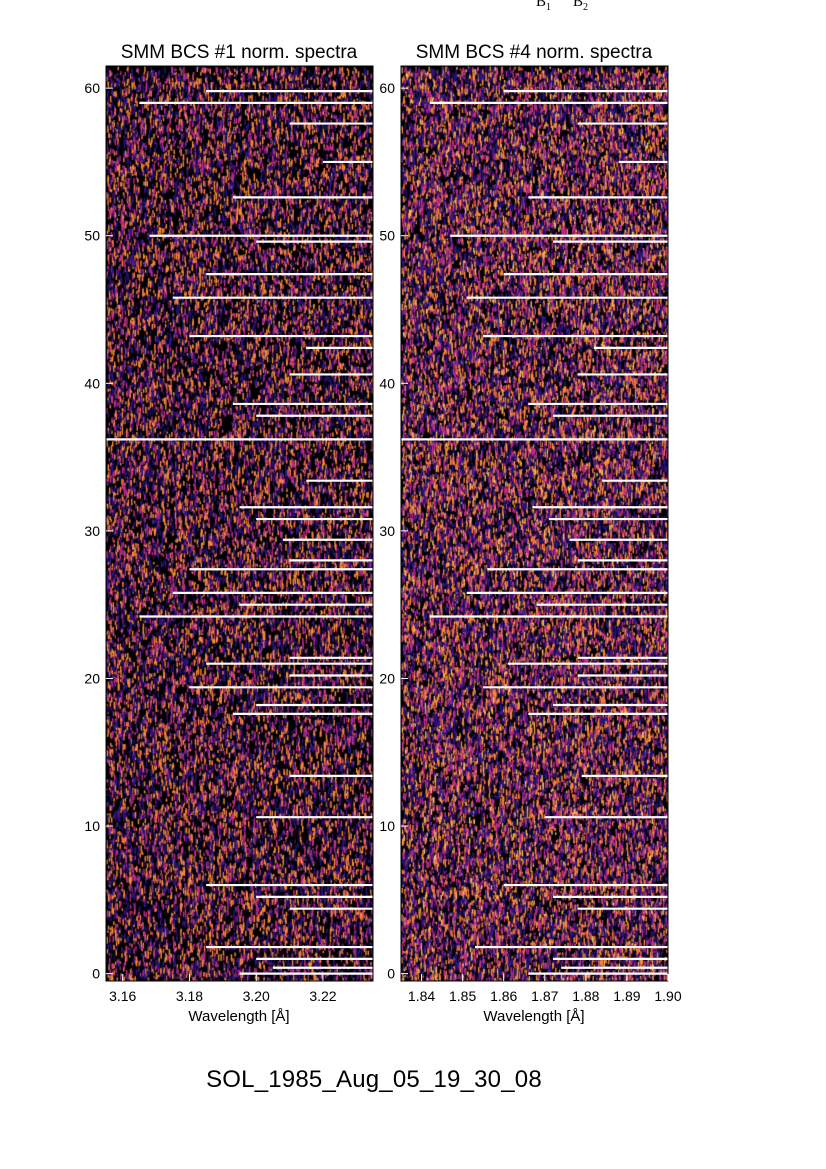  What do you see at coordinates (122, 996) in the screenshot?
I see `bcs1-x-tick-label: 3.16` at bounding box center [122, 996].